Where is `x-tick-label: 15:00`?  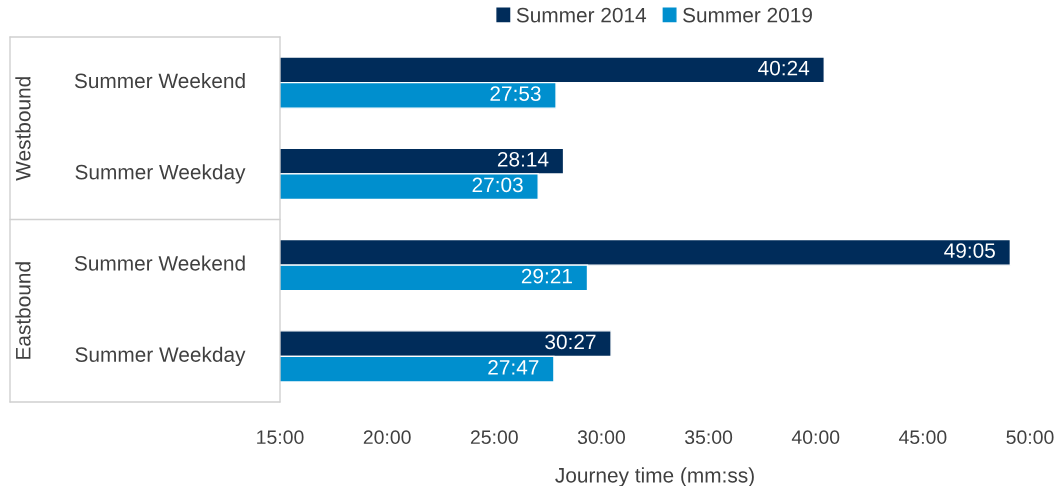
x-tick-label: 15:00 is located at coordinates (280, 437).